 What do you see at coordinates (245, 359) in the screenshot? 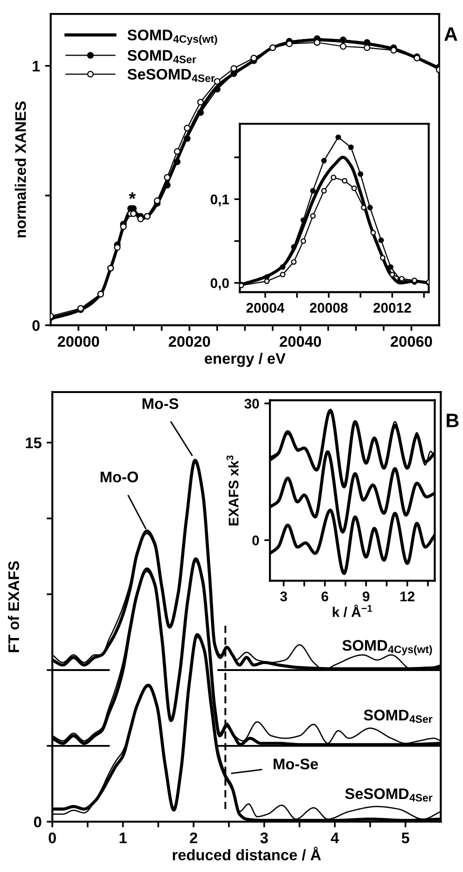
I see `x-axis-title: energy / eV` at bounding box center [245, 359].